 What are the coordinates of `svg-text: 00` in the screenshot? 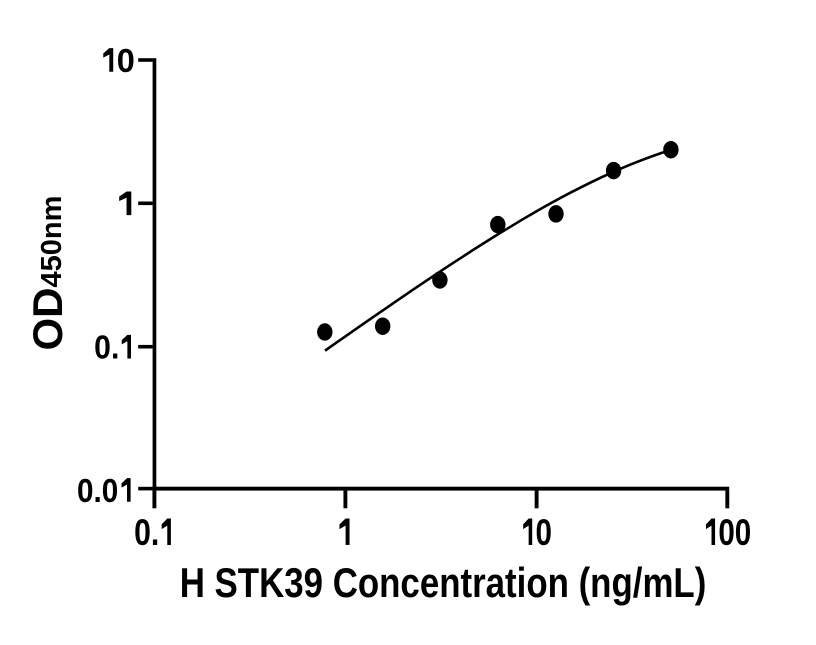 It's located at (734, 533).